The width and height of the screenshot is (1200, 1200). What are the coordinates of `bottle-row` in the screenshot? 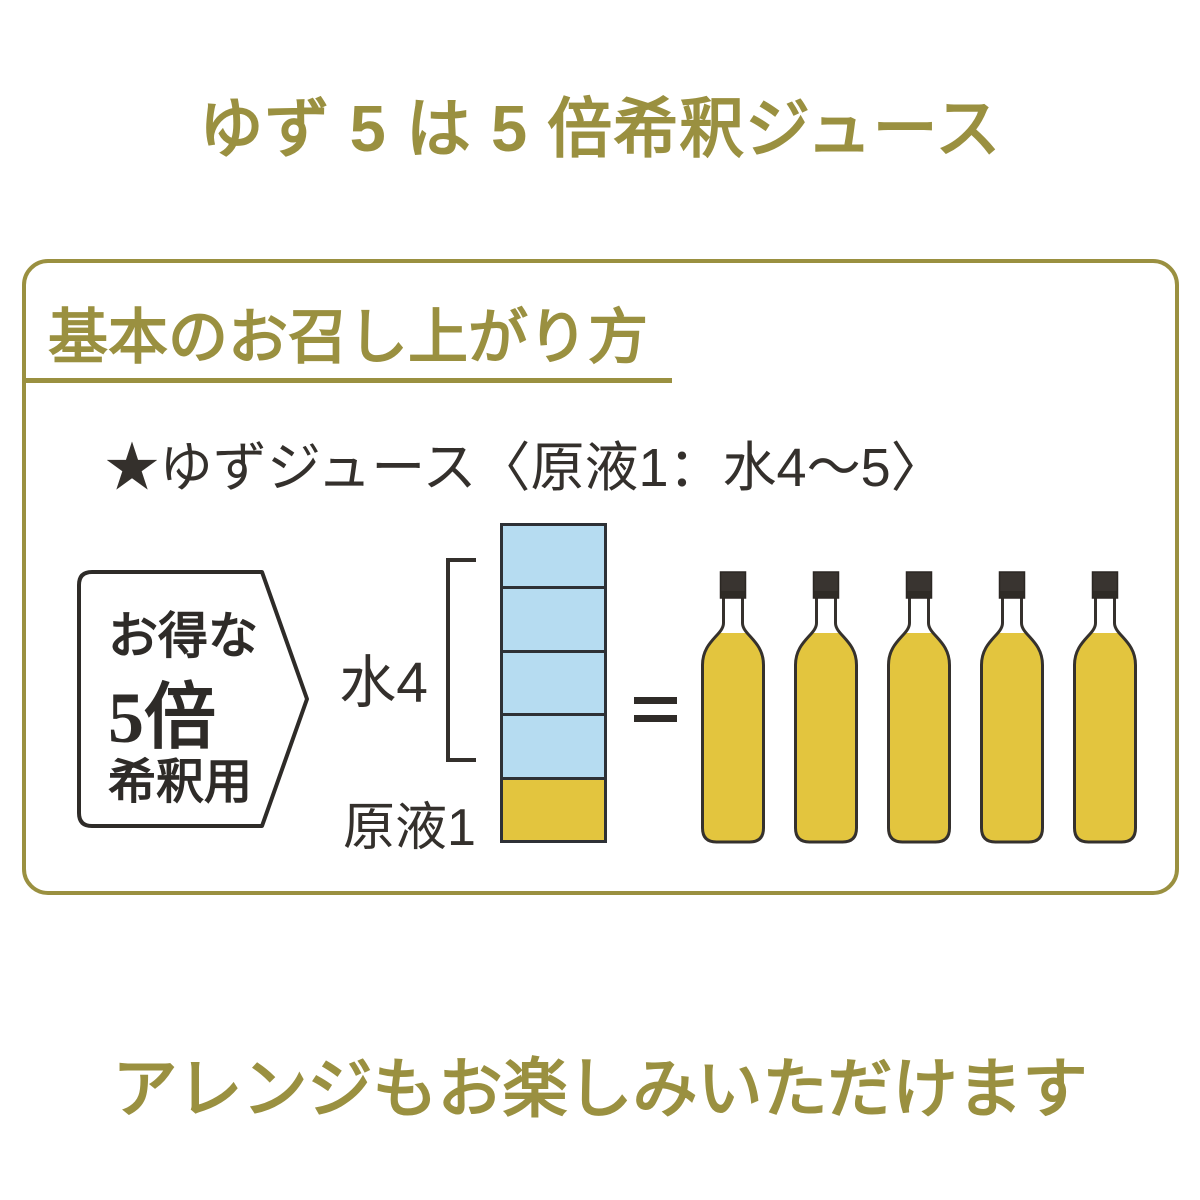 It's located at (919, 708).